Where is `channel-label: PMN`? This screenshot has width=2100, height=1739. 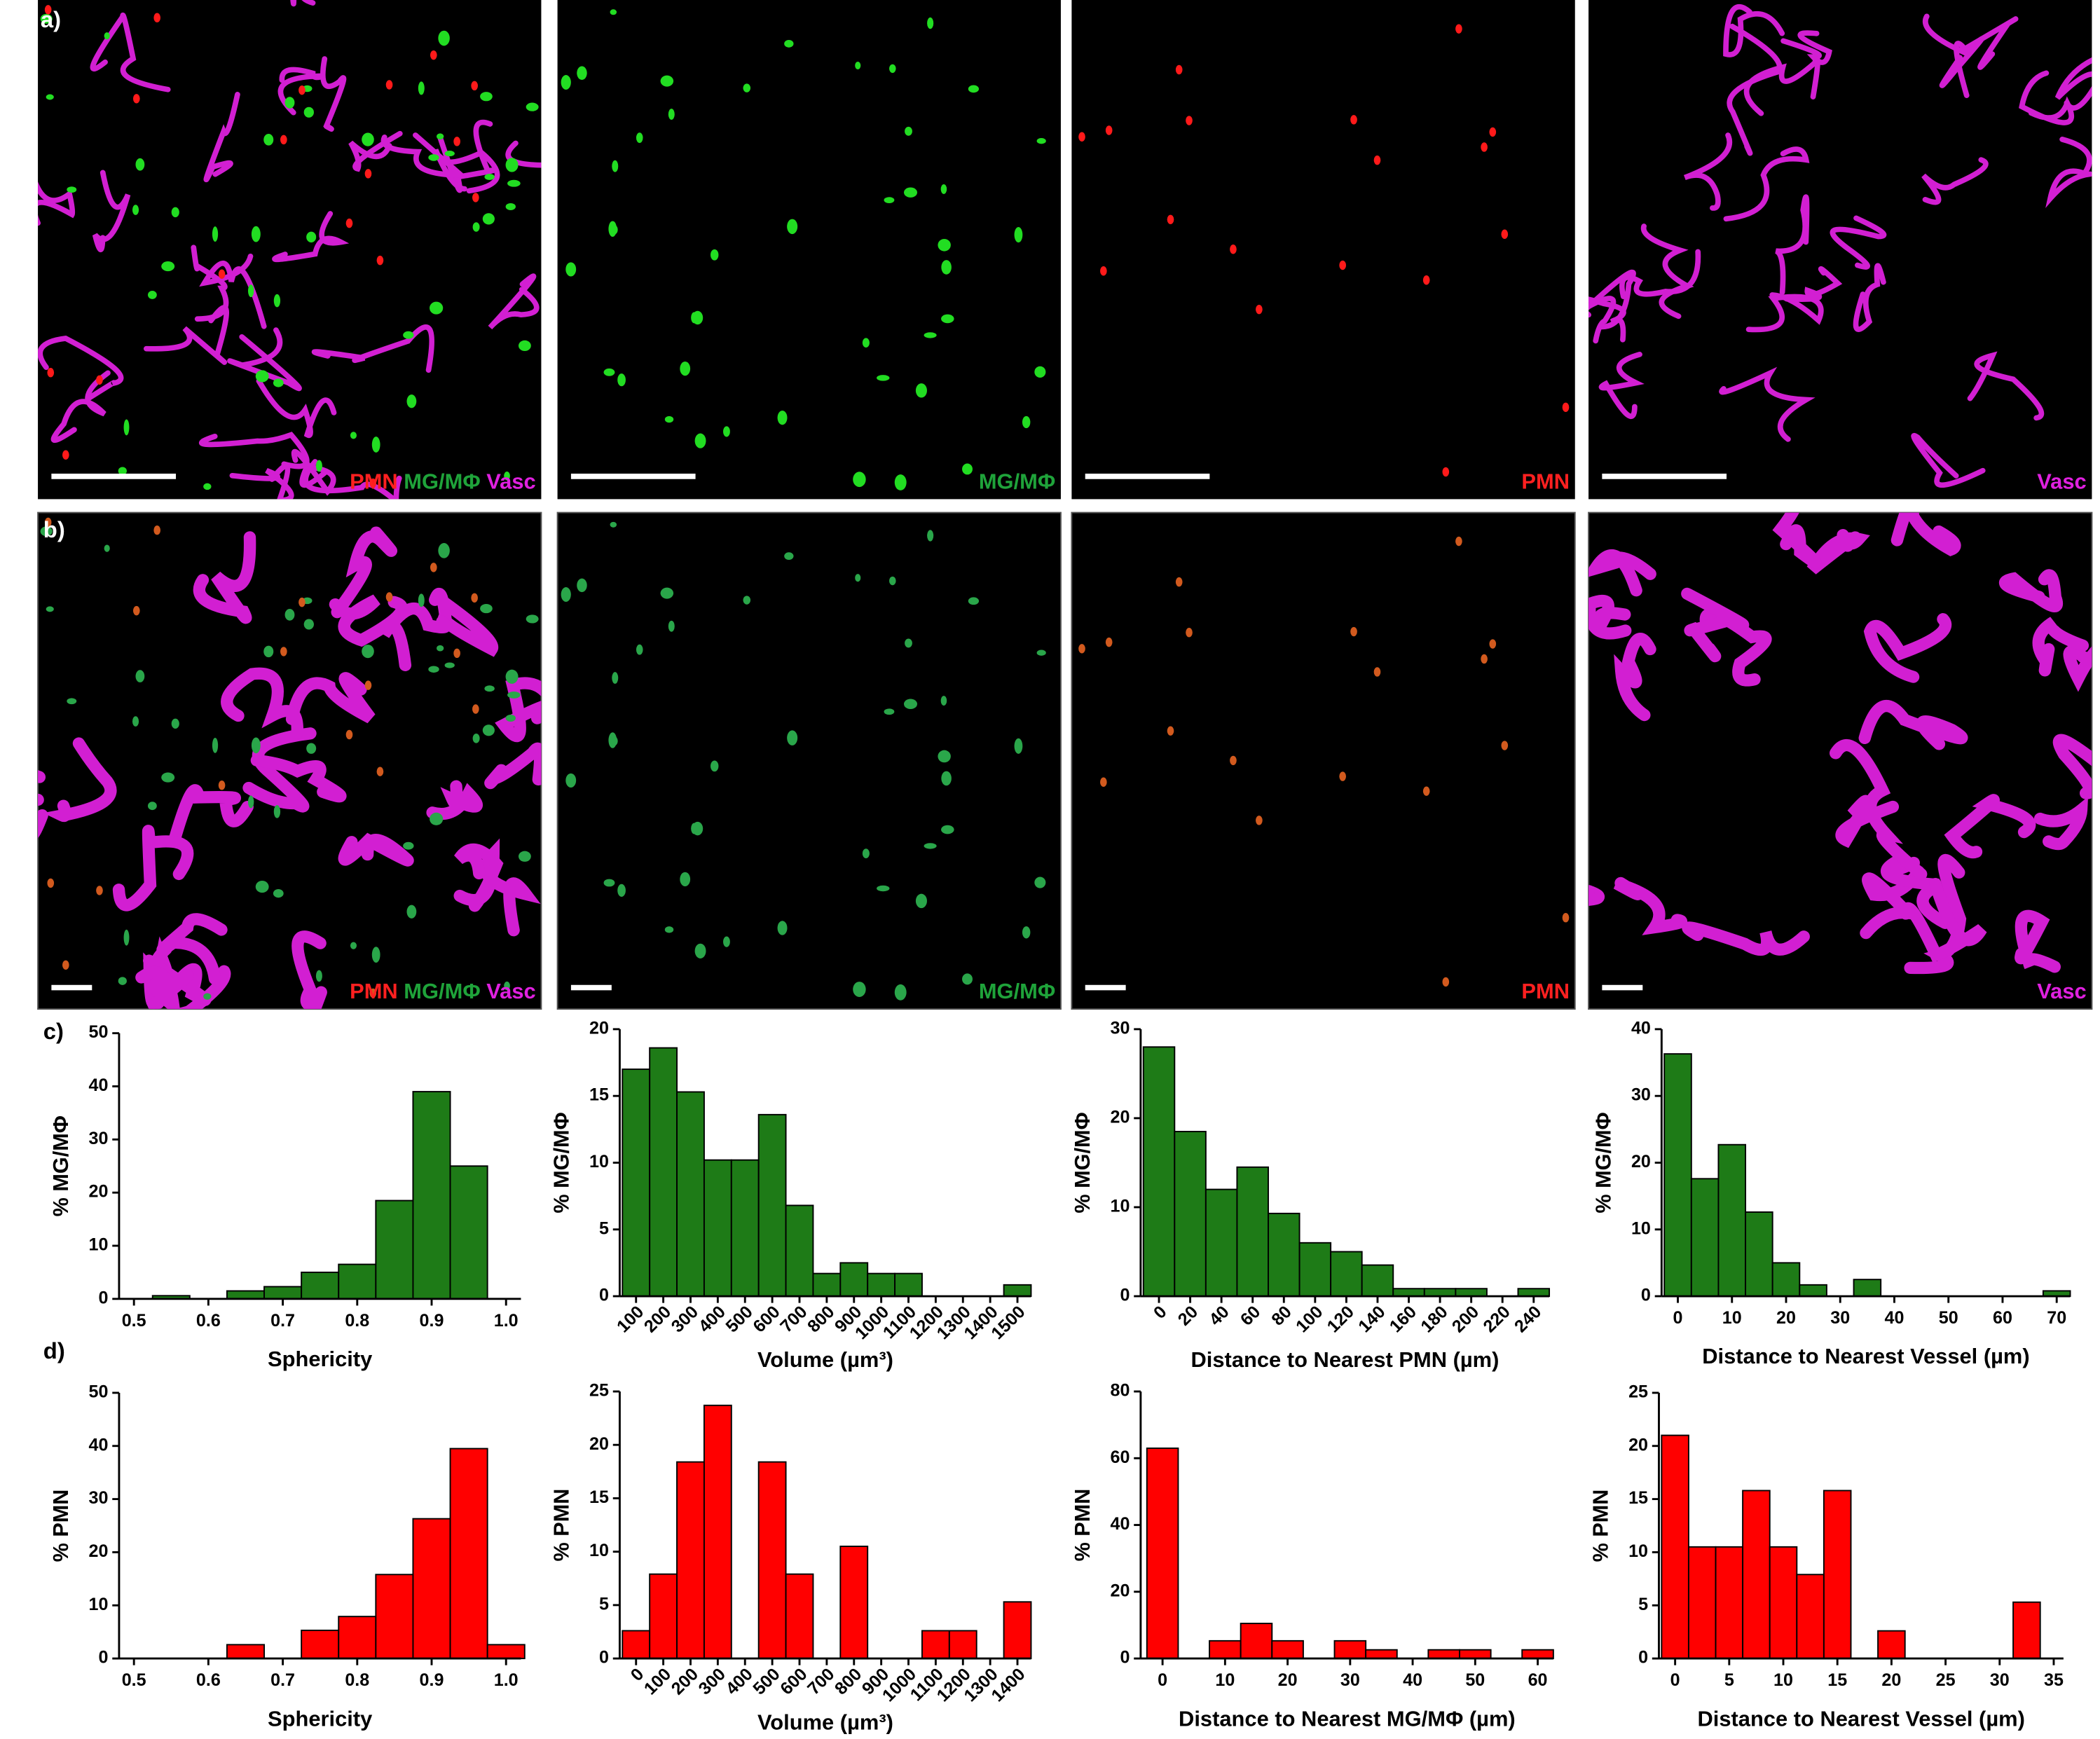
channel-label: PMN is located at coordinates (1545, 481).